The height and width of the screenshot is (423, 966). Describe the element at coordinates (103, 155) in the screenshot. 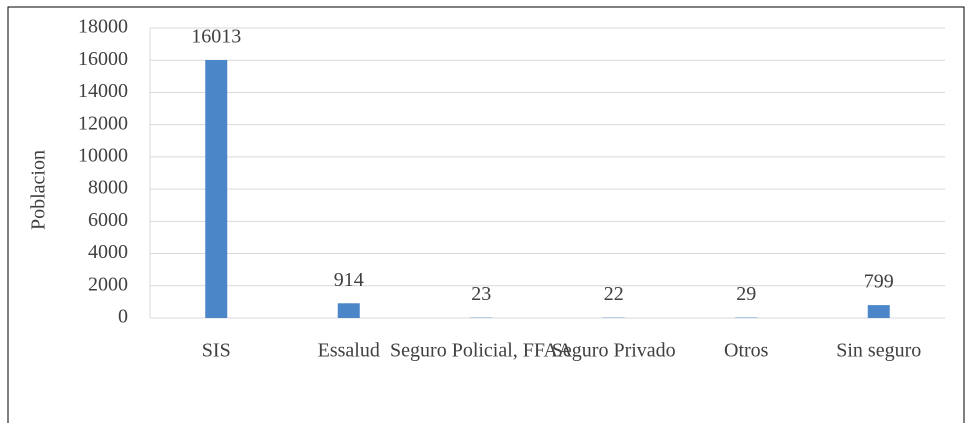

I see `y-tick-label: 10000` at that location.